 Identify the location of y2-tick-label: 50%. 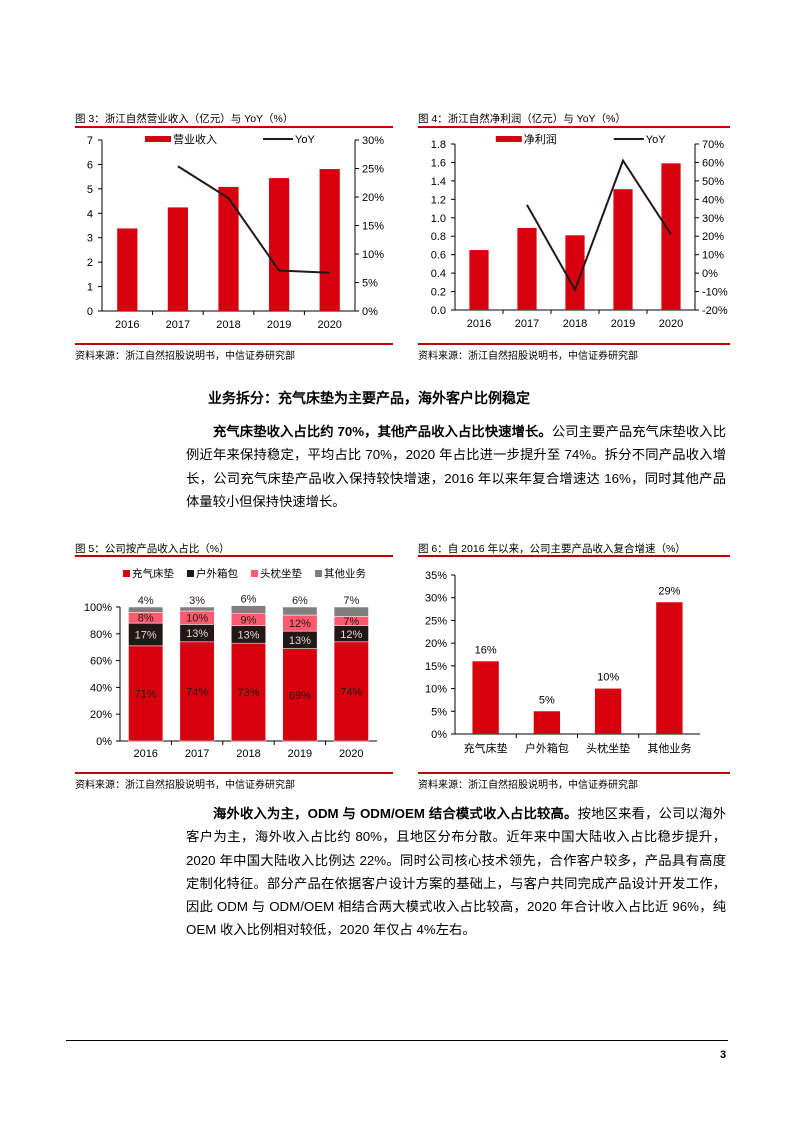
(713, 182).